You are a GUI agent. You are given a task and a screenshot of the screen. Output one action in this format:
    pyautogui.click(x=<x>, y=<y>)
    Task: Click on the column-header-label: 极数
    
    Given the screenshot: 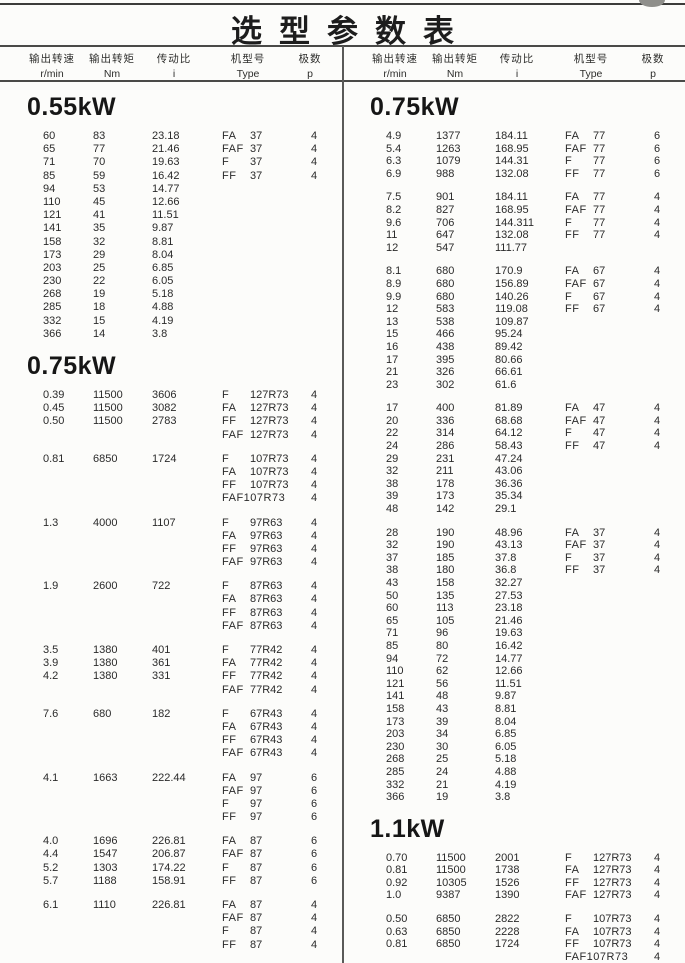 What is the action you would take?
    pyautogui.click(x=310, y=59)
    